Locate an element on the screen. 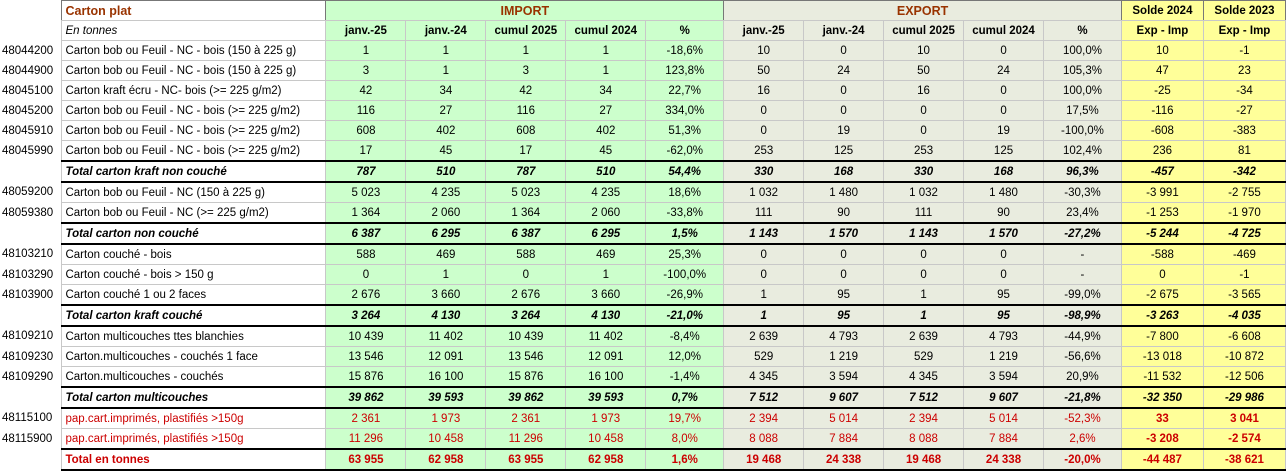 The height and width of the screenshot is (471, 1286). cell-value: 19 468 is located at coordinates (924, 459).